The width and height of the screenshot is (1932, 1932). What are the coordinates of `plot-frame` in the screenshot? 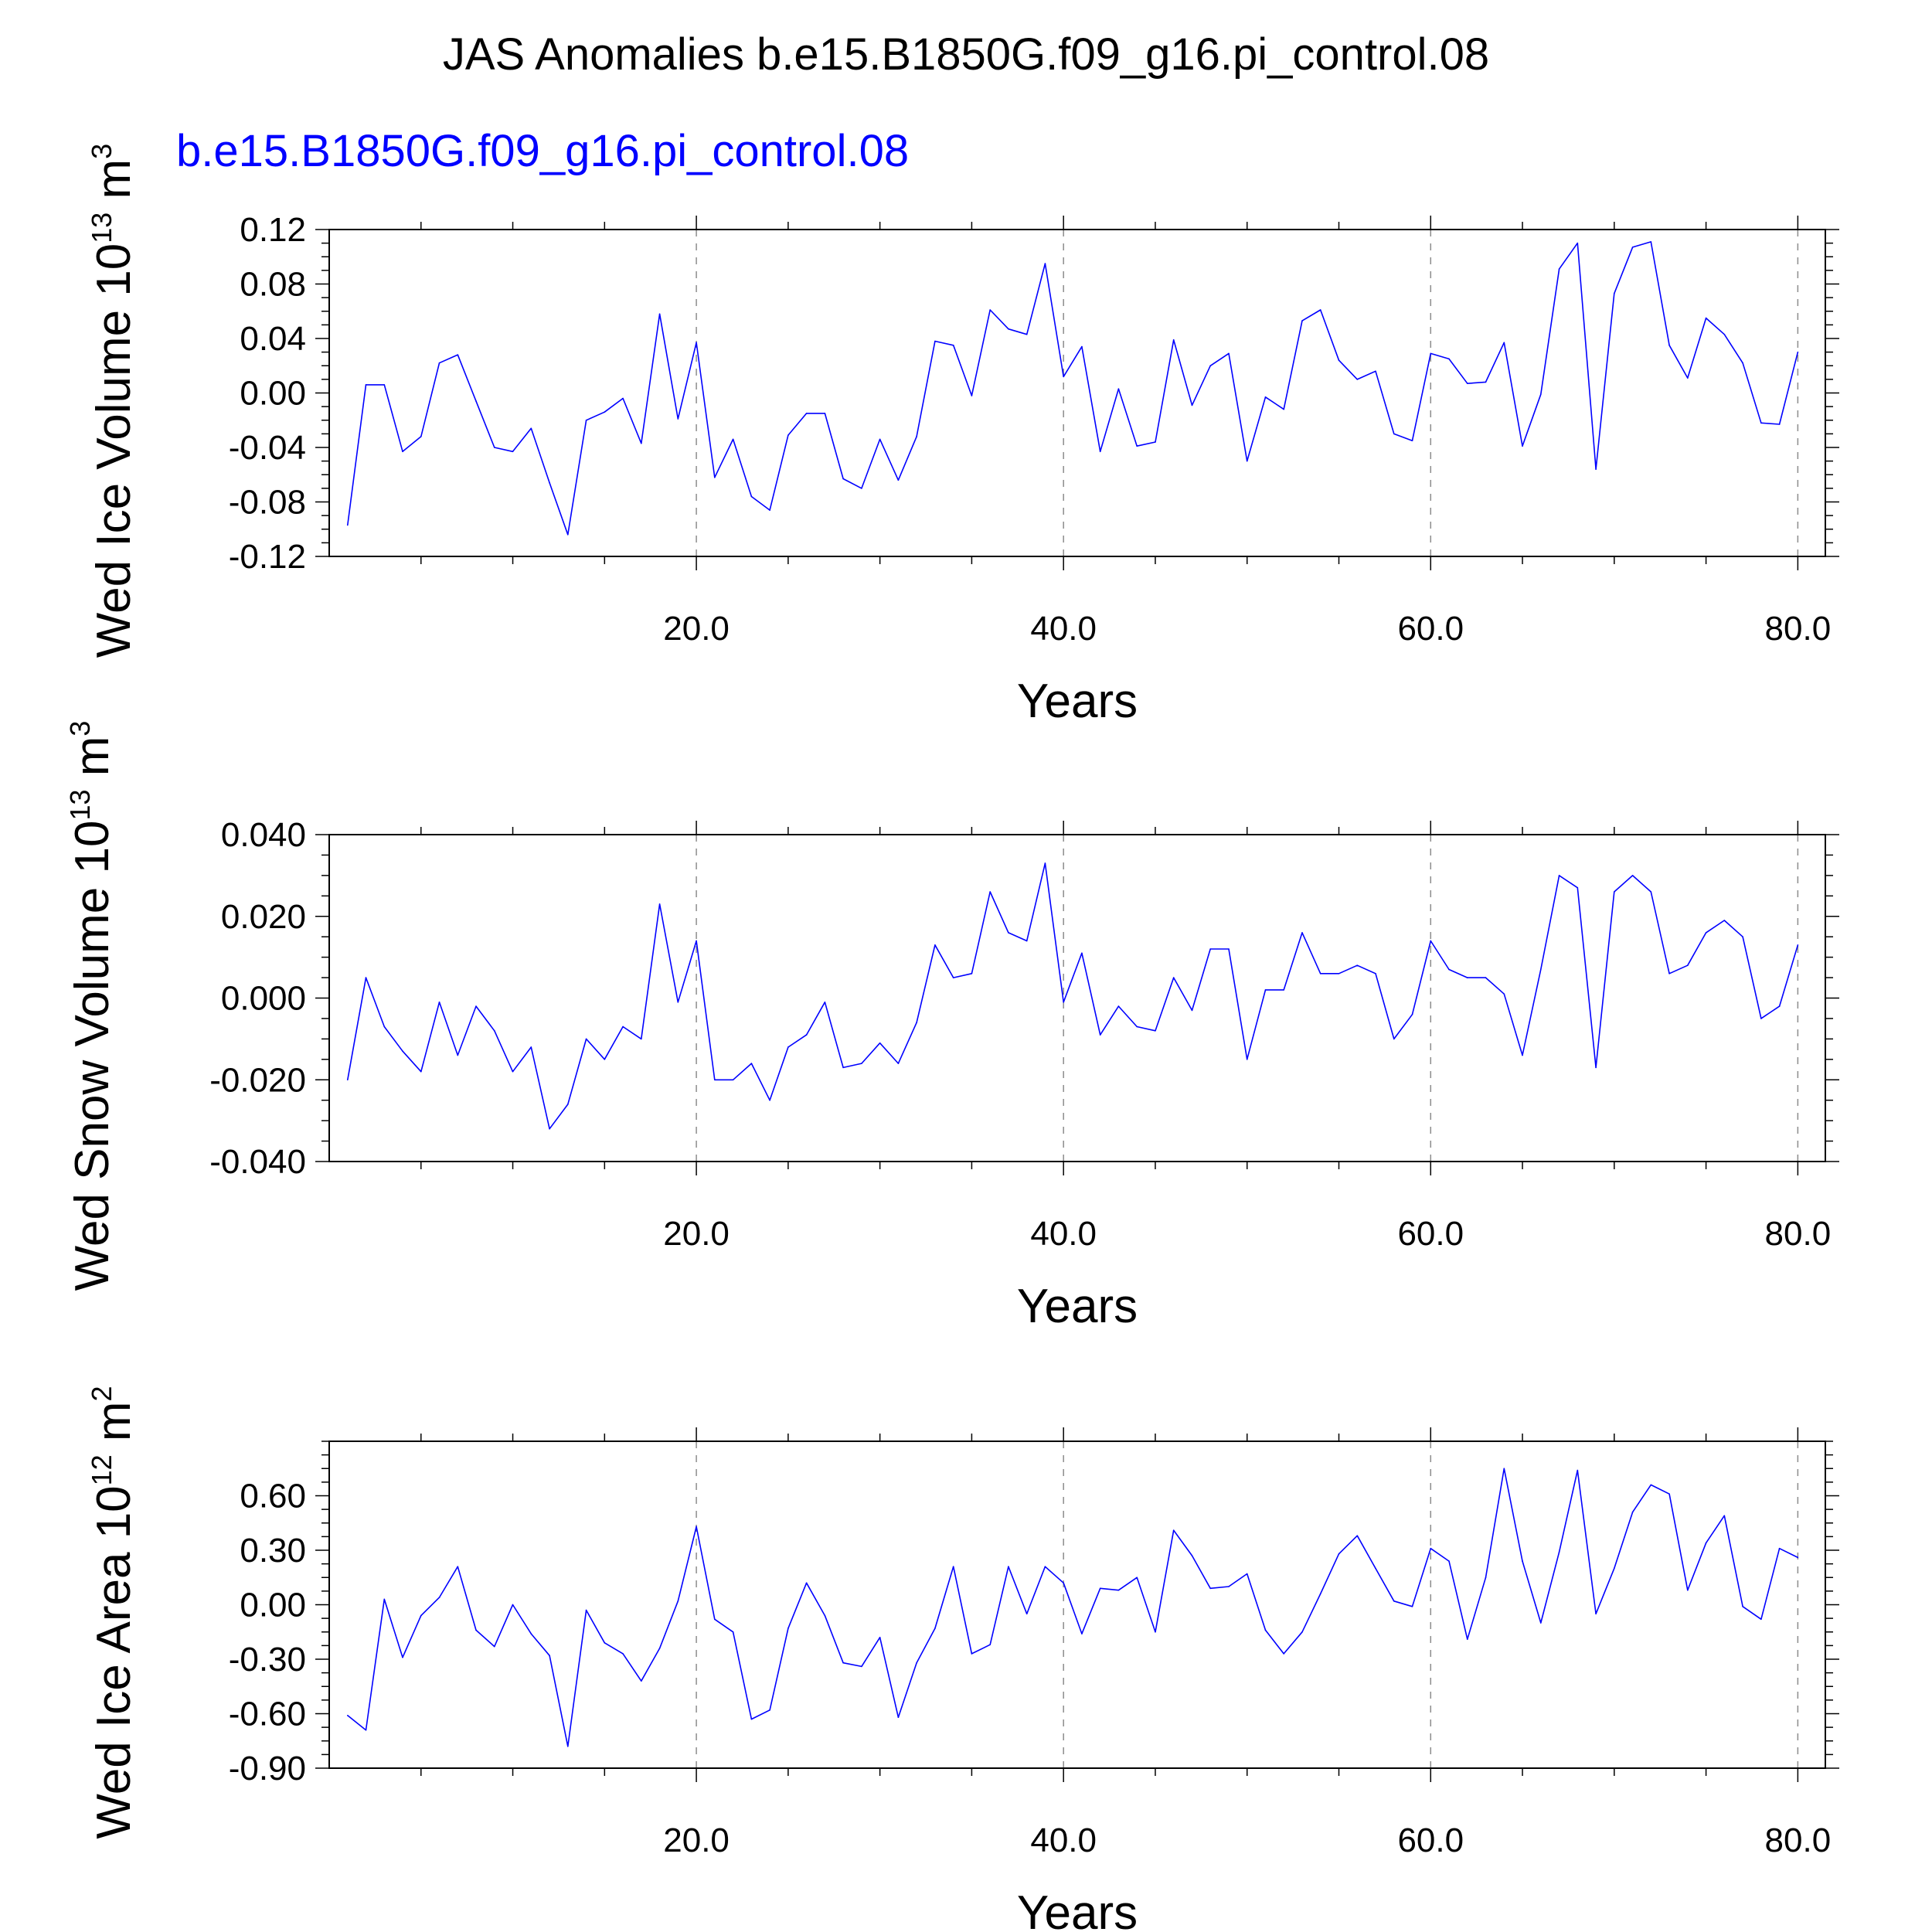 It's located at (1077, 998).